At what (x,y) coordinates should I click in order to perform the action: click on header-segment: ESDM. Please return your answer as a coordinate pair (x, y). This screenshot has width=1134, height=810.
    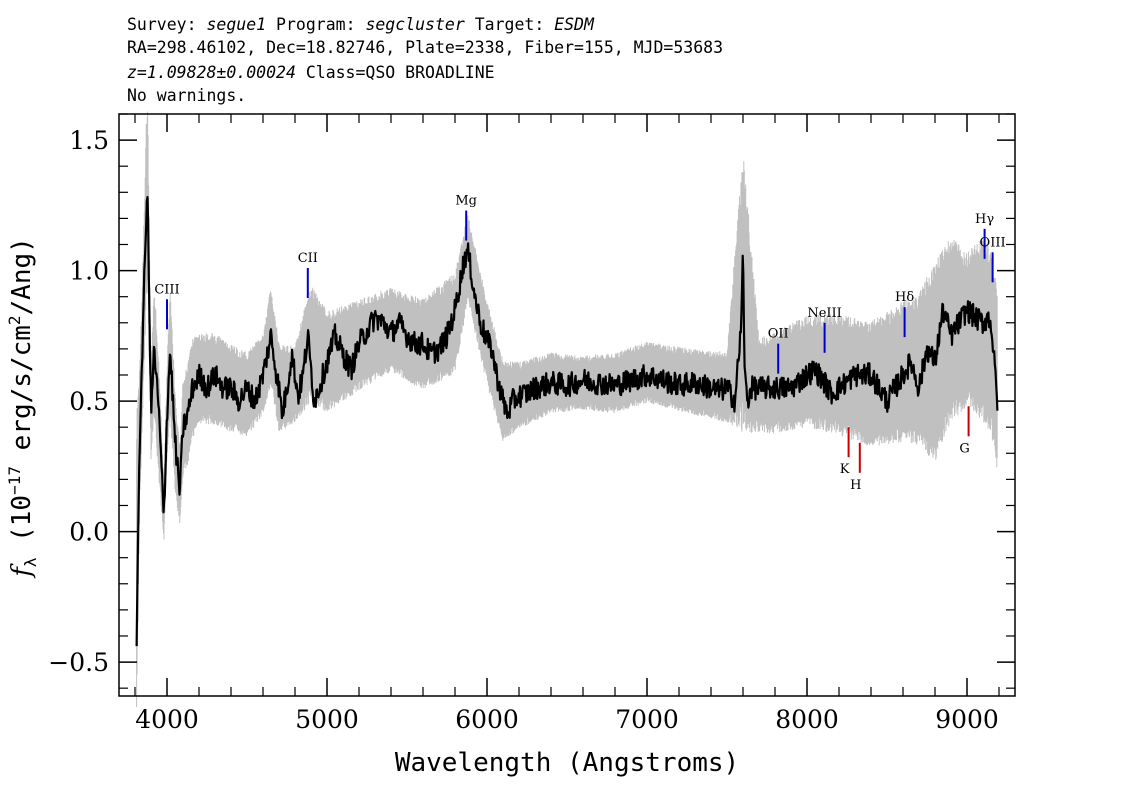
    Looking at the image, I should click on (574, 24).